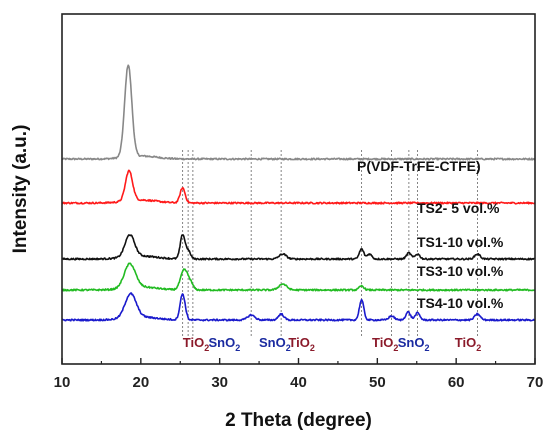 The width and height of the screenshot is (550, 446). I want to click on x-axis-ticks: 10 20 30 40 50 60 70, so click(299, 374).